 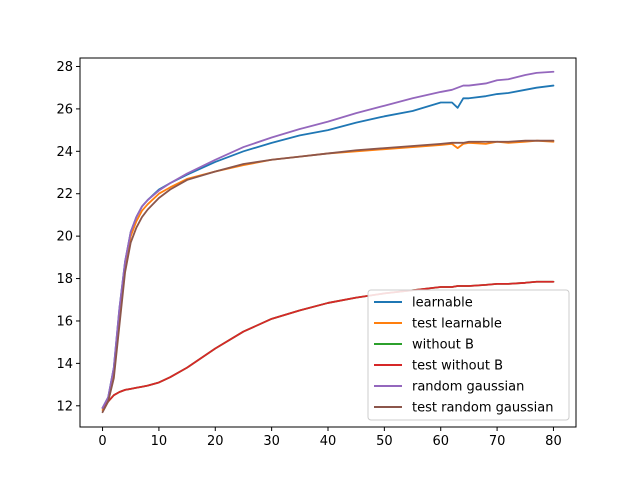 I want to click on x-tick-label: 50, so click(x=384, y=441).